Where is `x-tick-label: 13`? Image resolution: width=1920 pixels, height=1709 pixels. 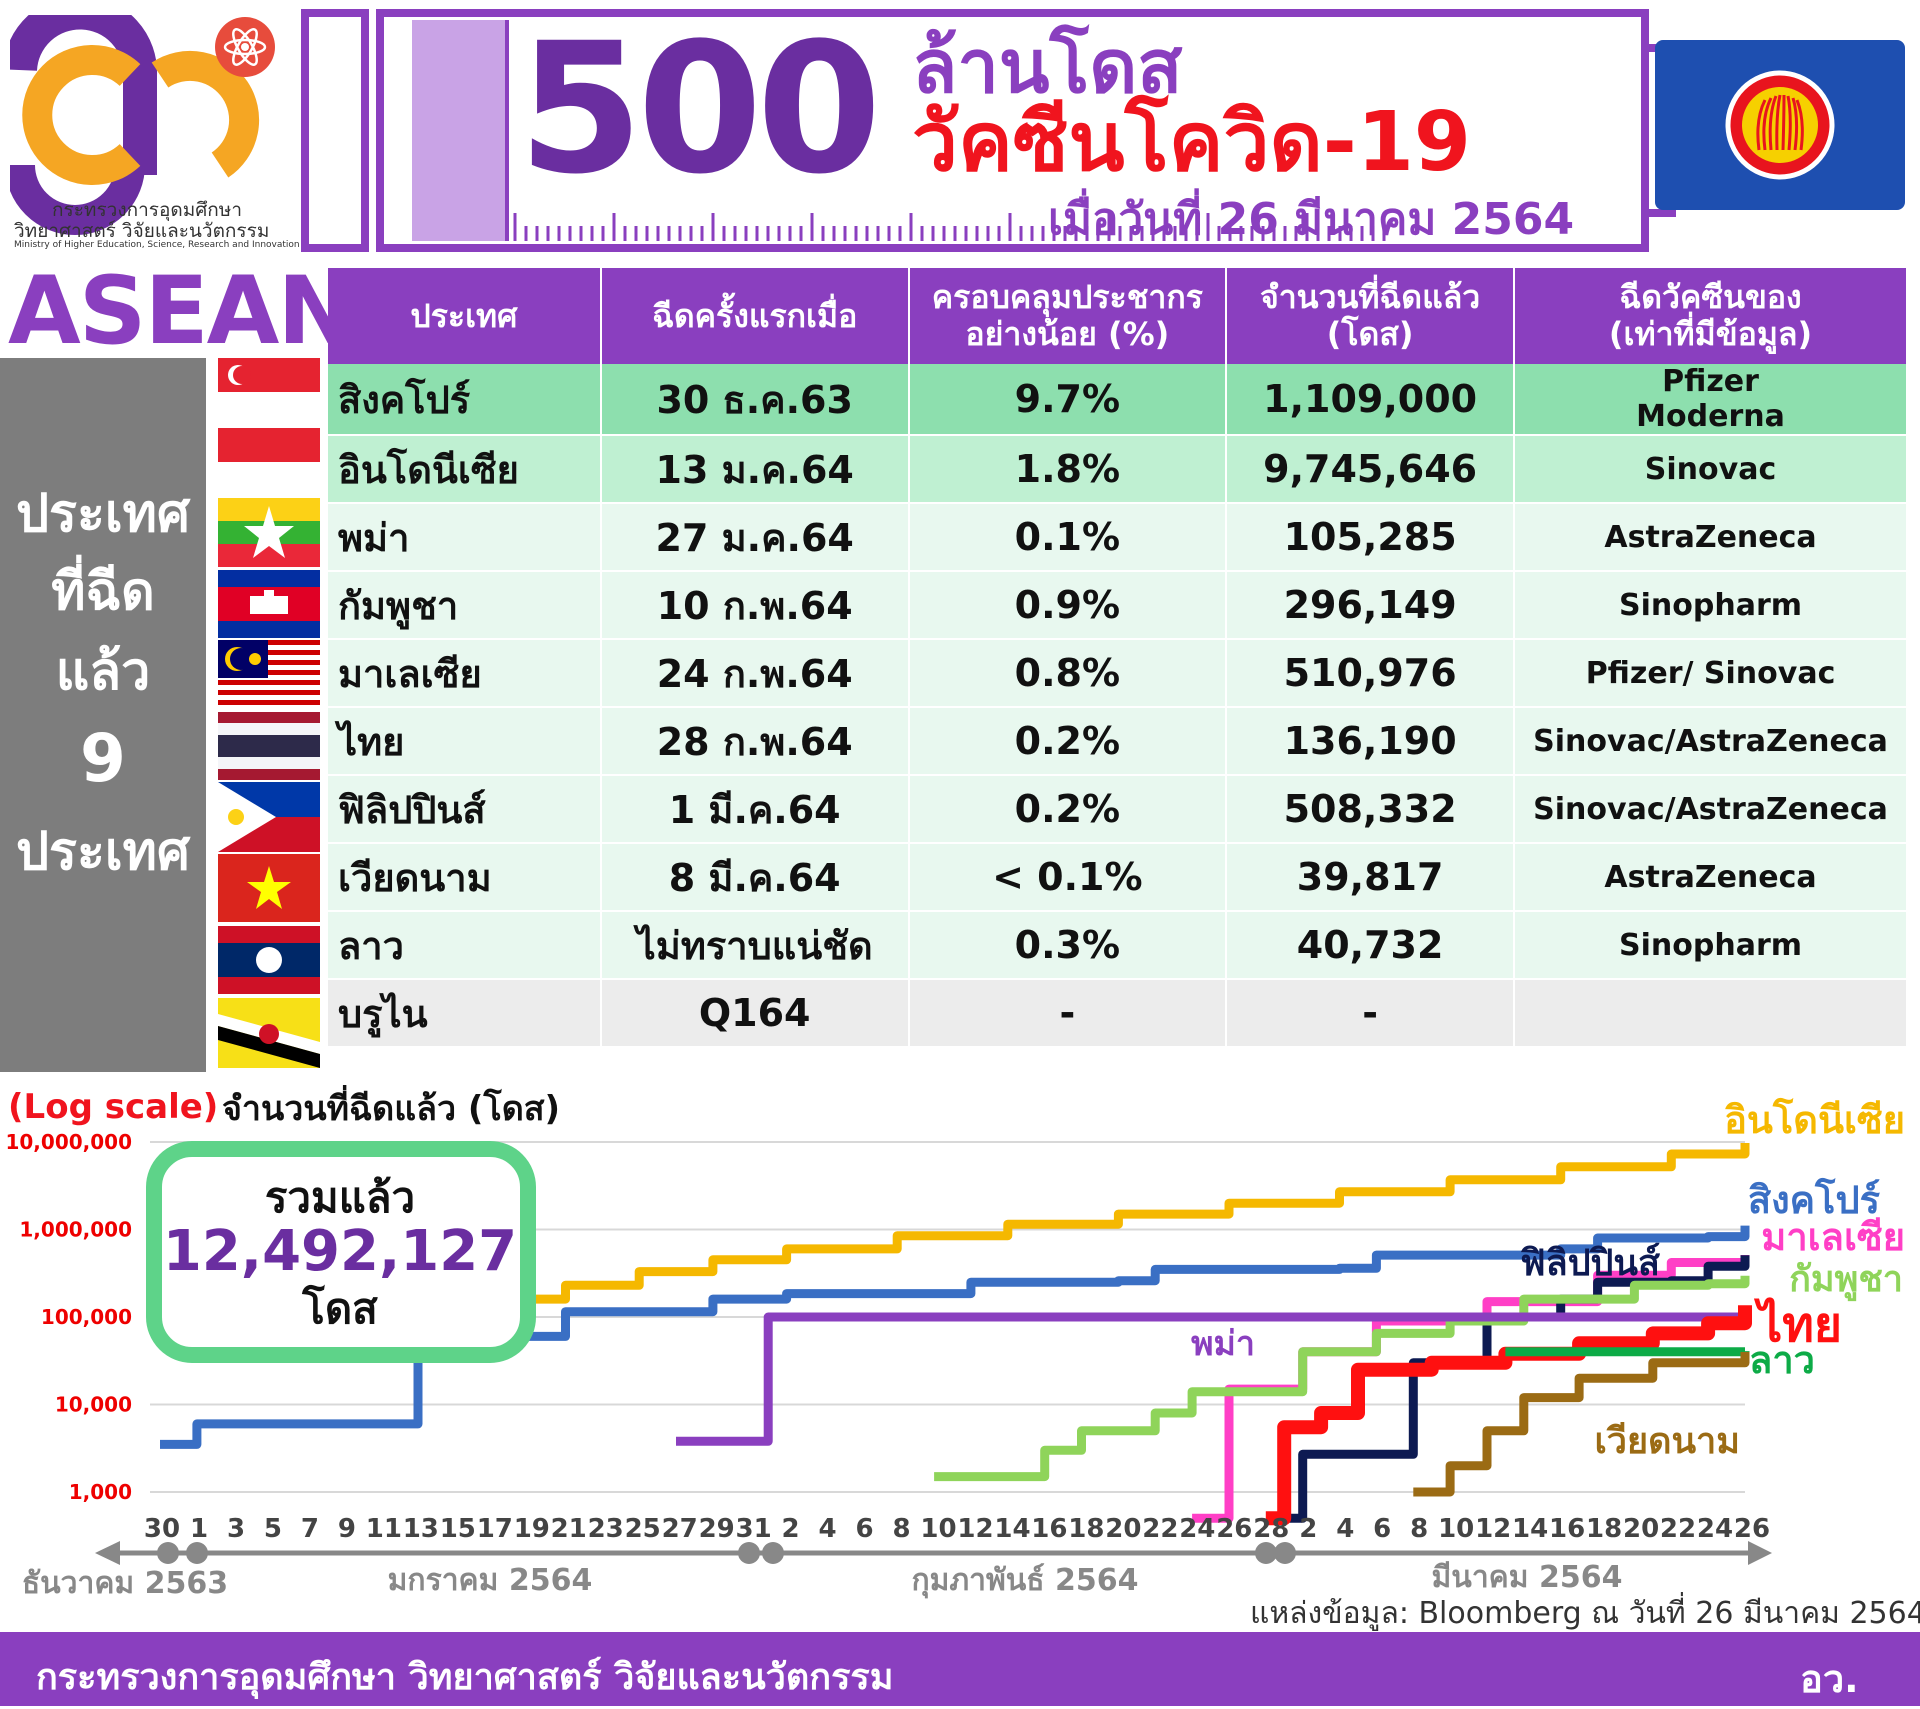
x-tick-label: 13 is located at coordinates (421, 1529).